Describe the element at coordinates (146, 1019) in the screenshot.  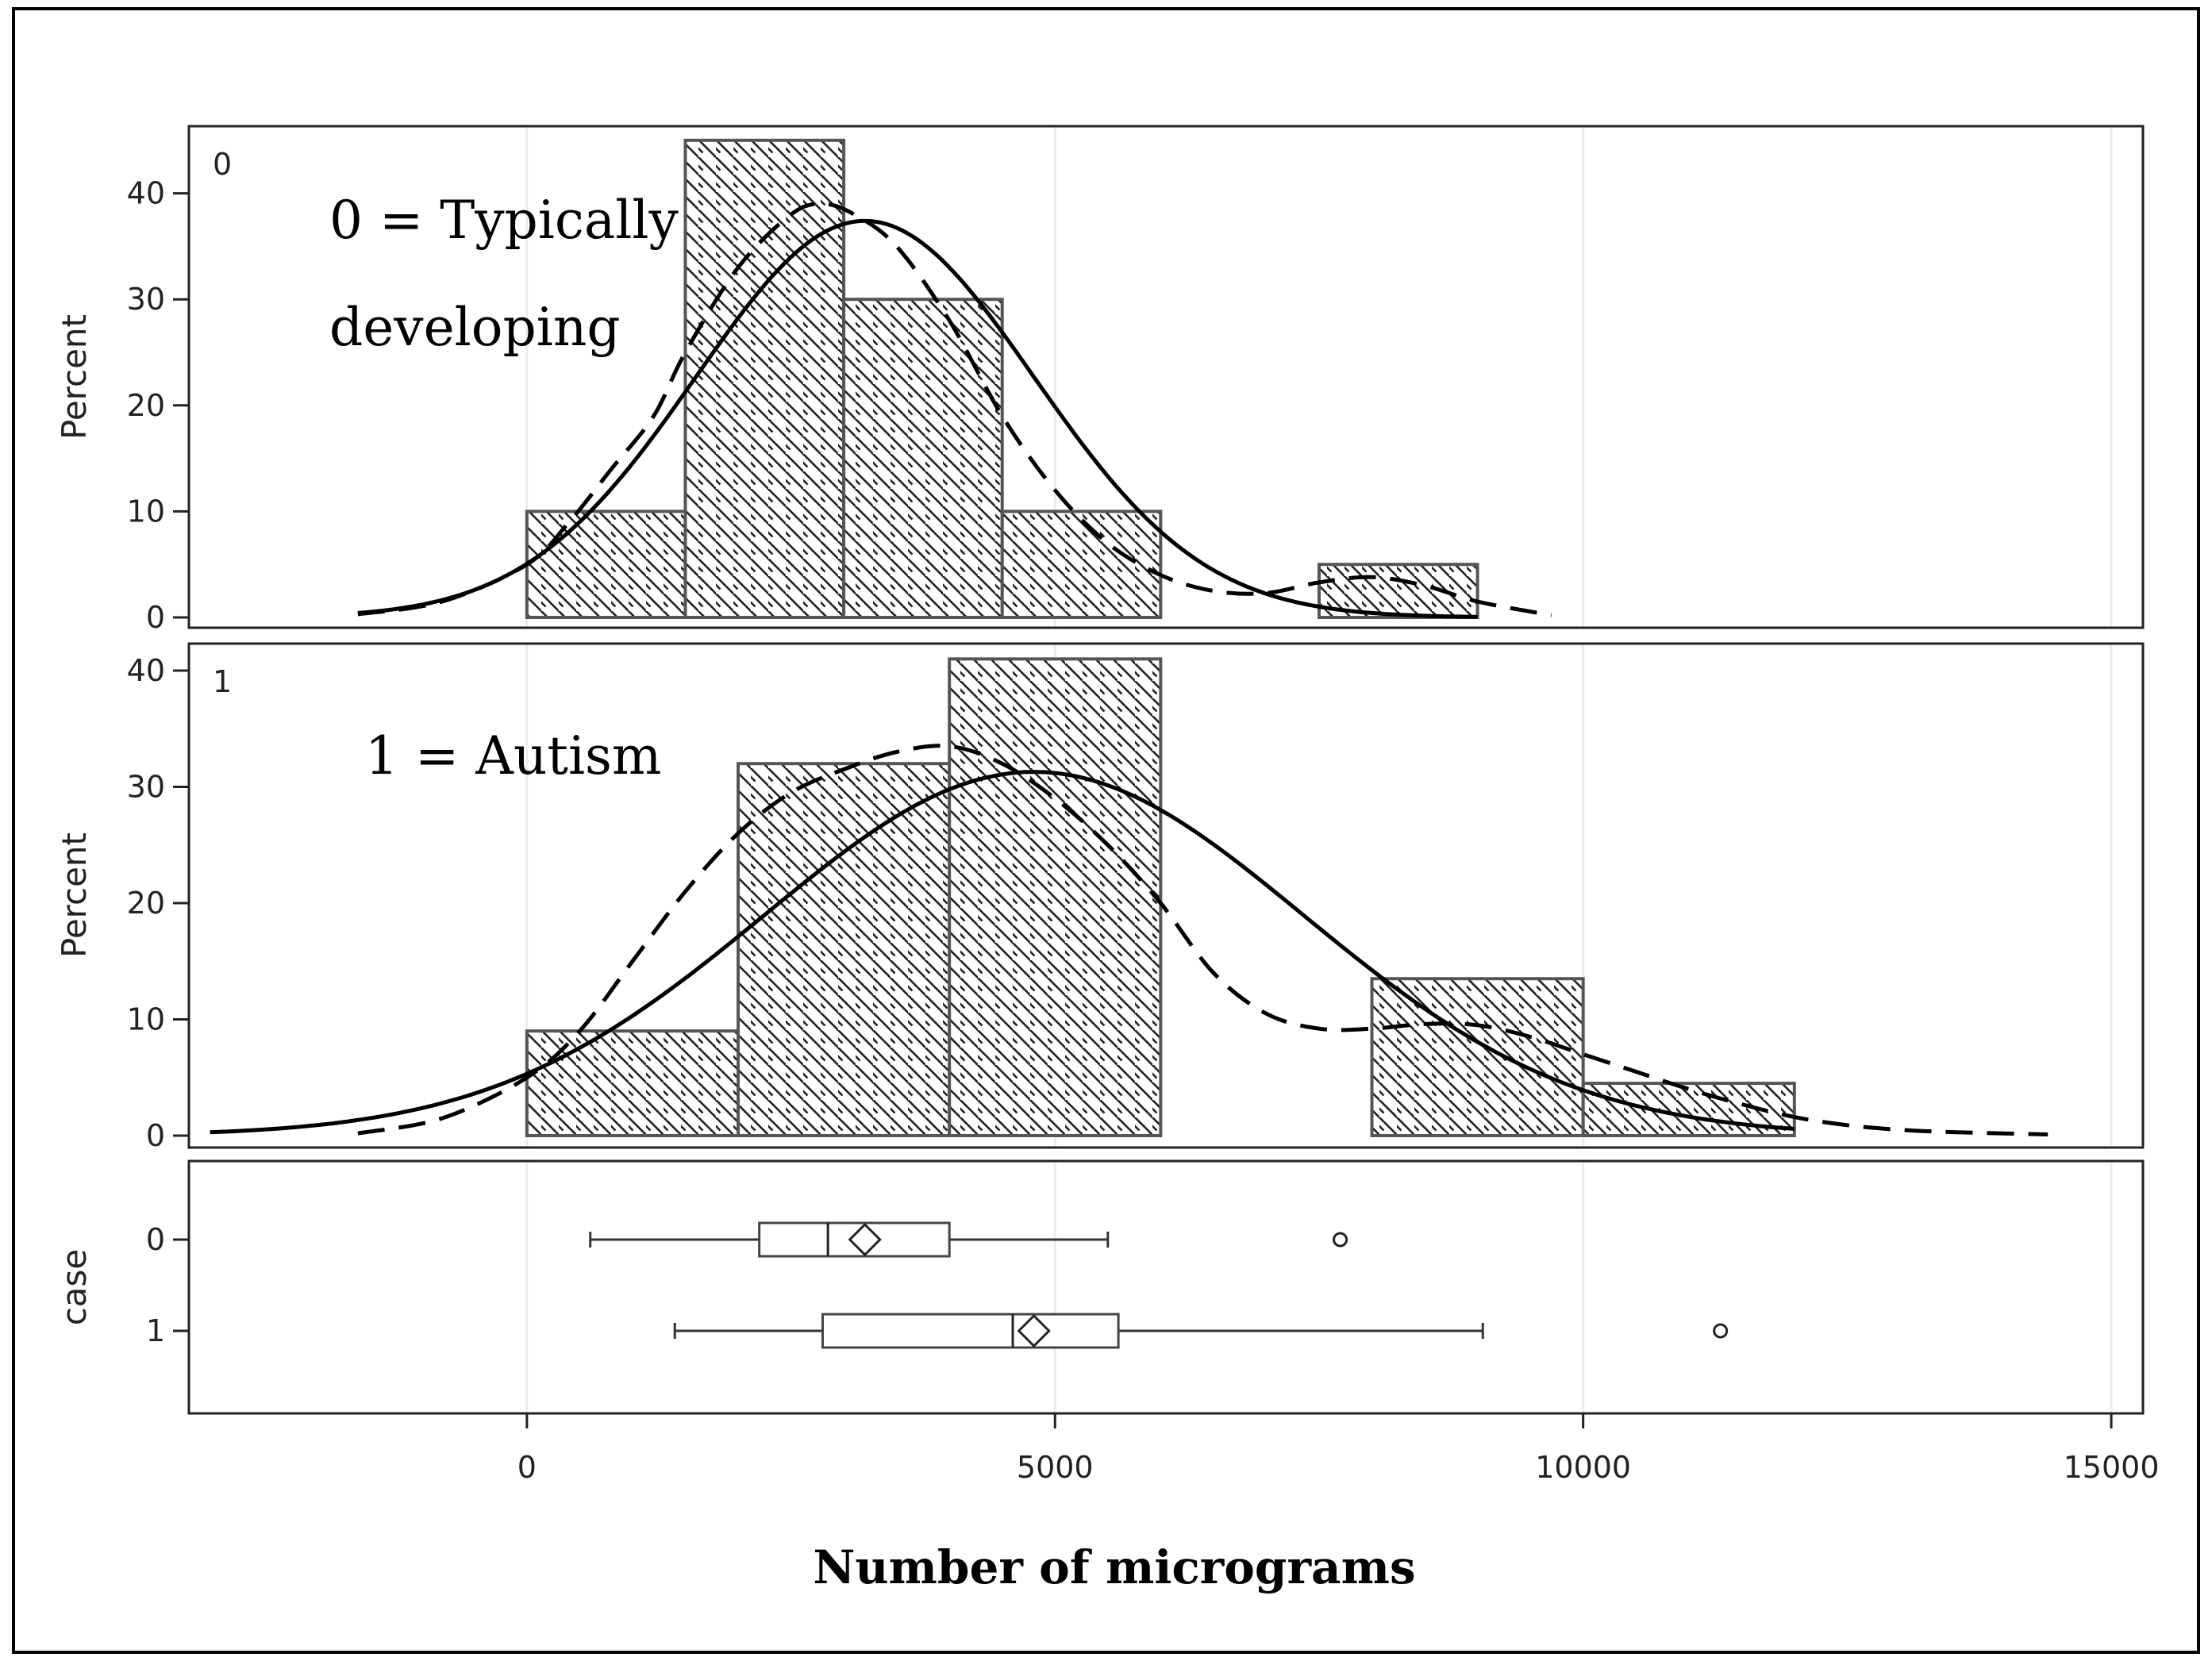
I see `y-tick-label-1-1: 10` at that location.